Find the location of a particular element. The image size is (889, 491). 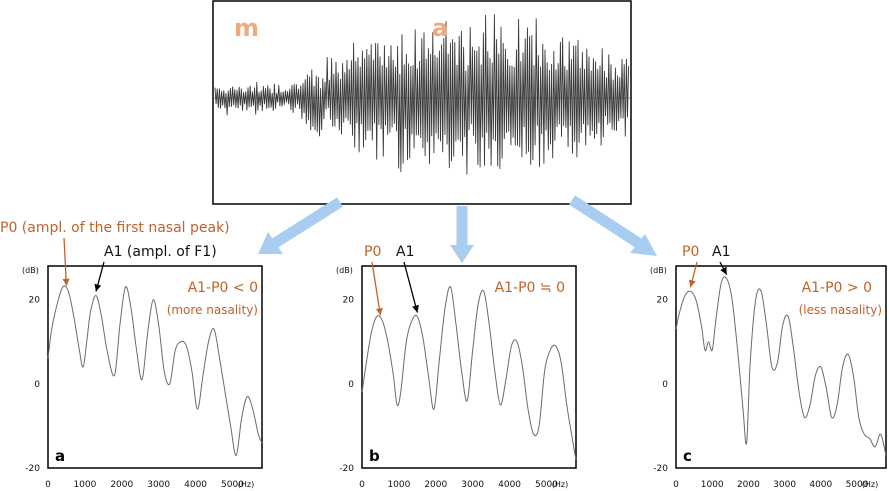

panel-label: c is located at coordinates (687, 456).